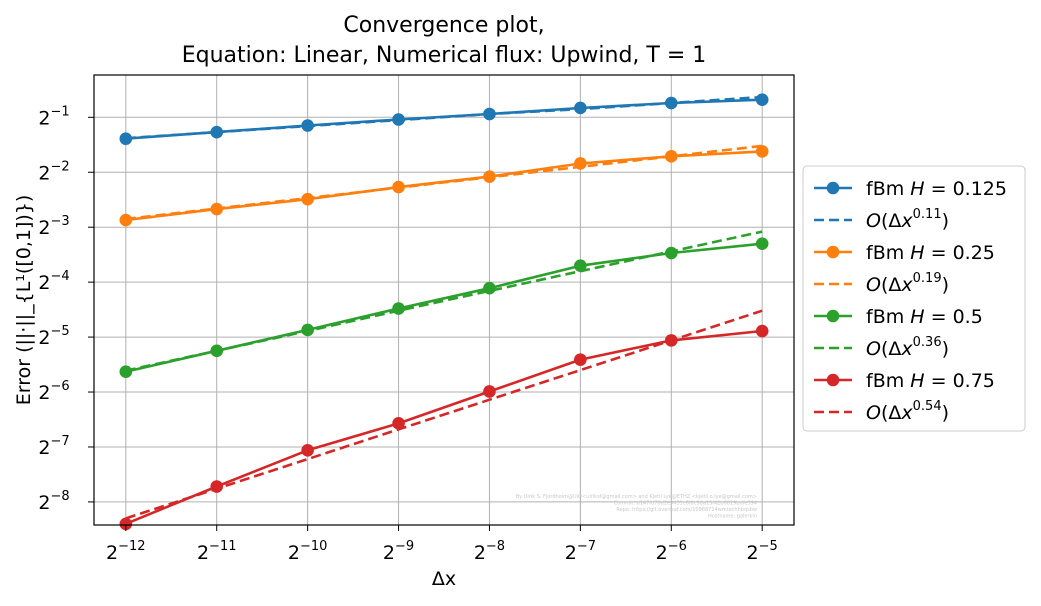 The height and width of the screenshot is (606, 1041). What do you see at coordinates (671, 551) in the screenshot?
I see `x-tick-label: 2−6` at bounding box center [671, 551].